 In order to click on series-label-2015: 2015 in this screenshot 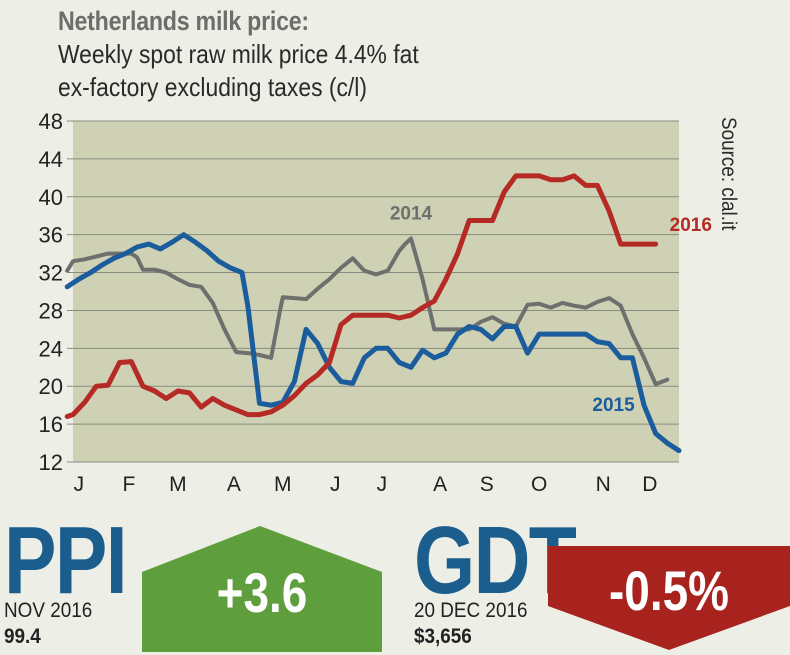, I will do `click(613, 405)`.